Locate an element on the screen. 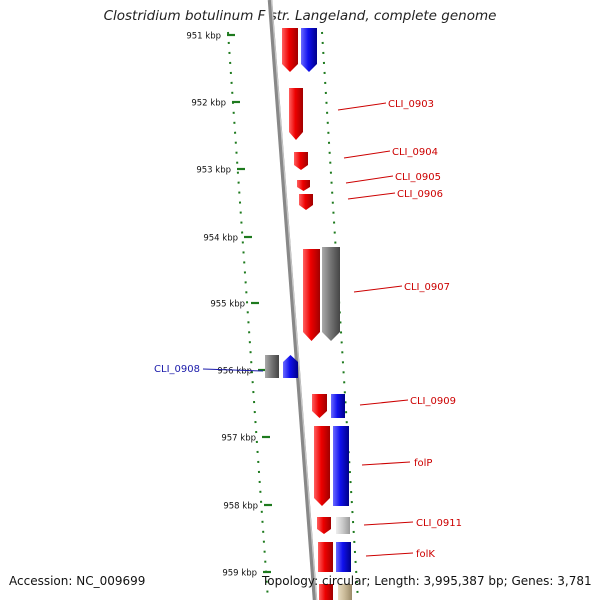 Image resolution: width=600 pixels, height=600 pixels. tick-label: 956 kbp is located at coordinates (234, 372).